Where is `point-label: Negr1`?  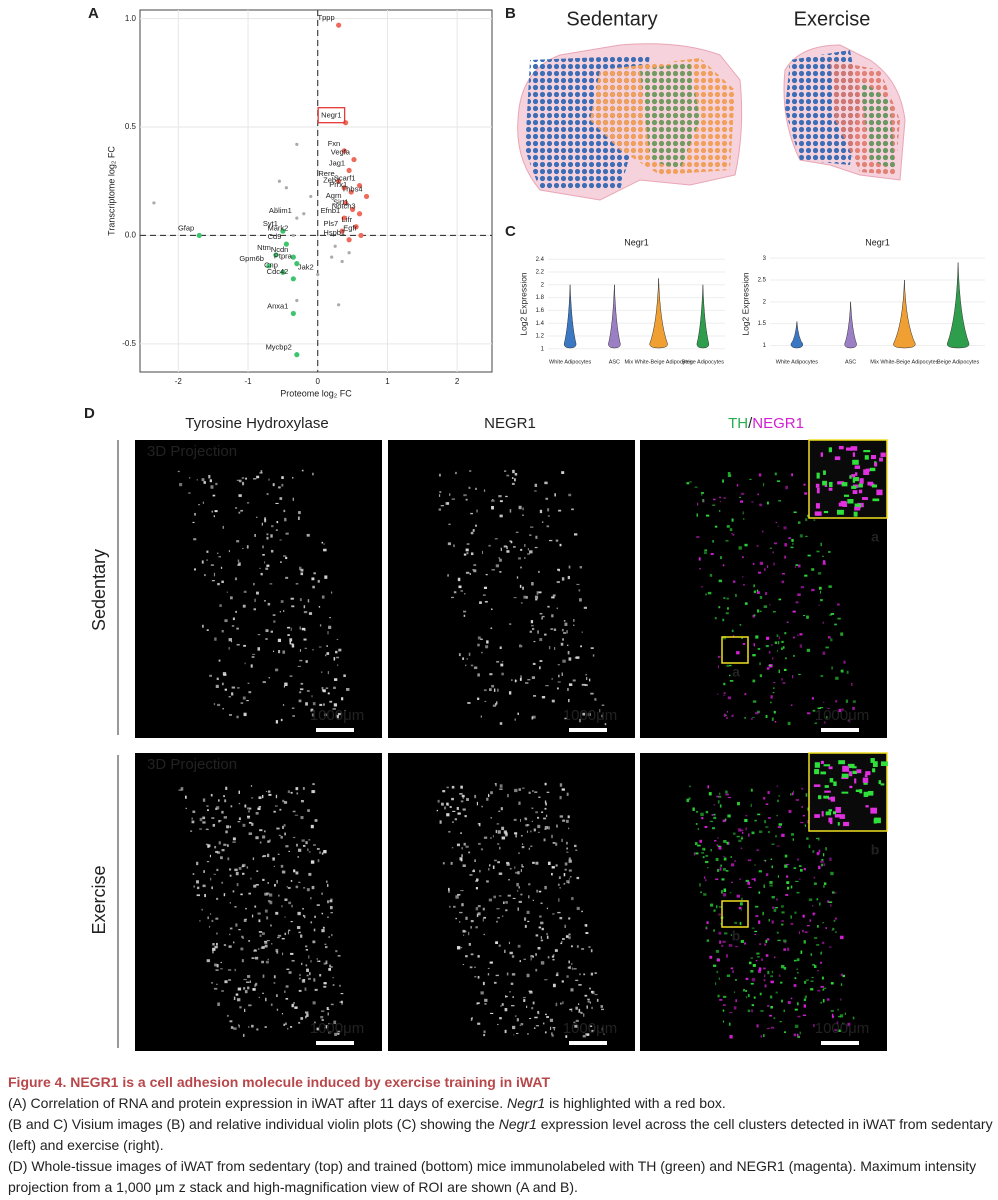
point-label: Negr1 is located at coordinates (331, 115).